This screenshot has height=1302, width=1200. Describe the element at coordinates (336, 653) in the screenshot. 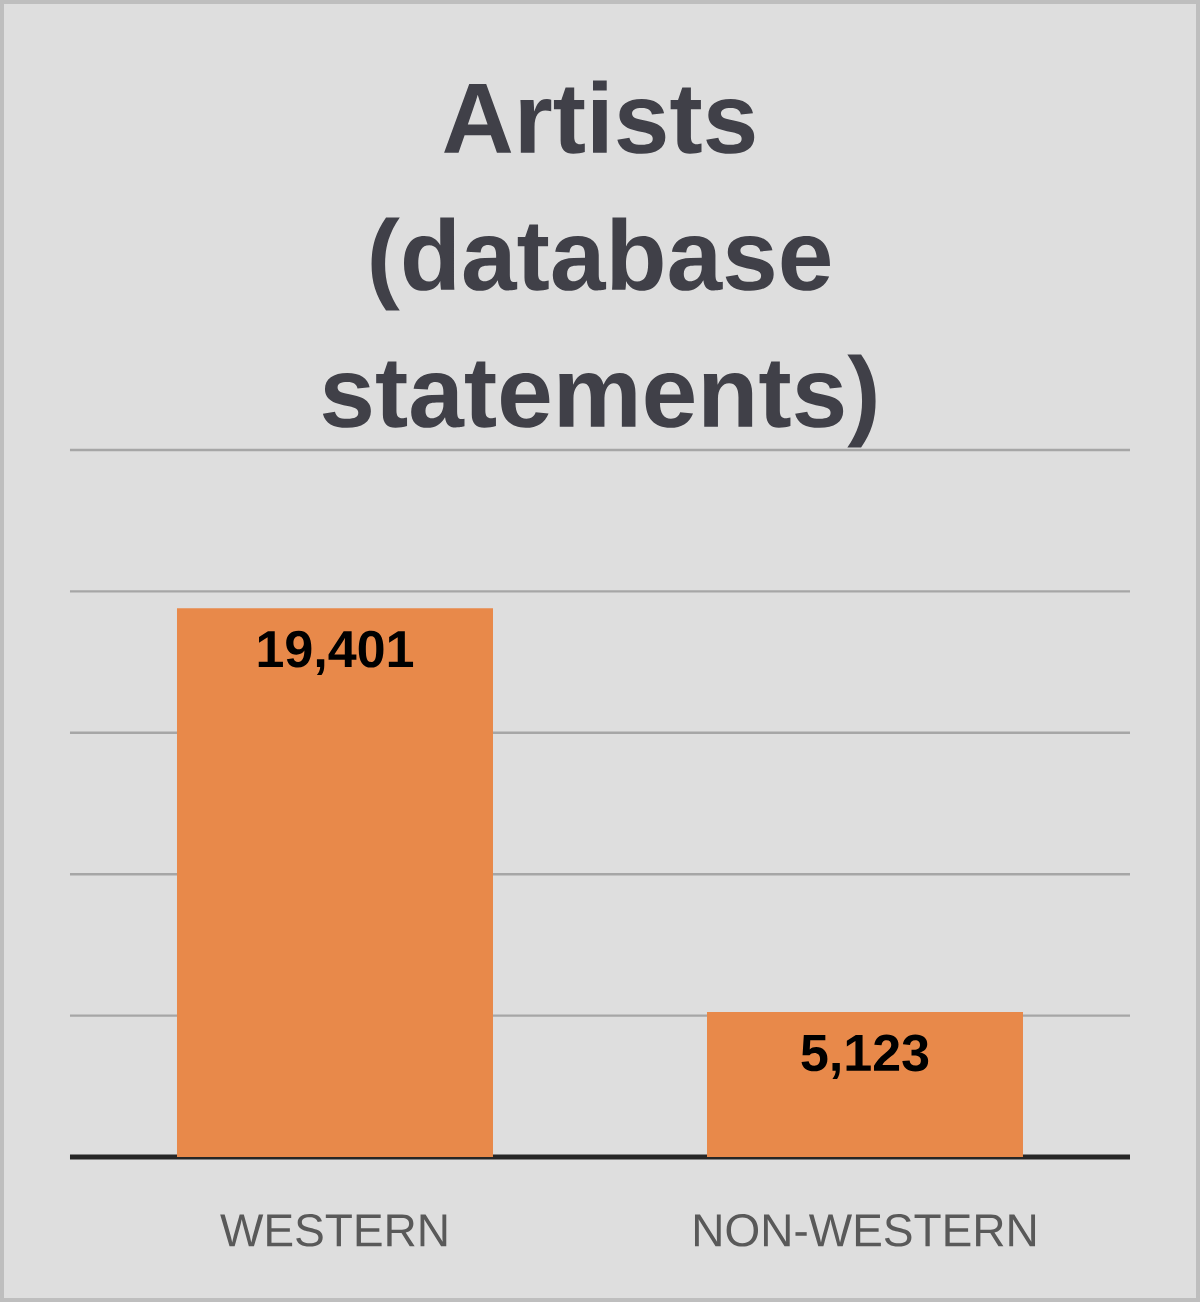

I see `data-label: 19,401` at that location.